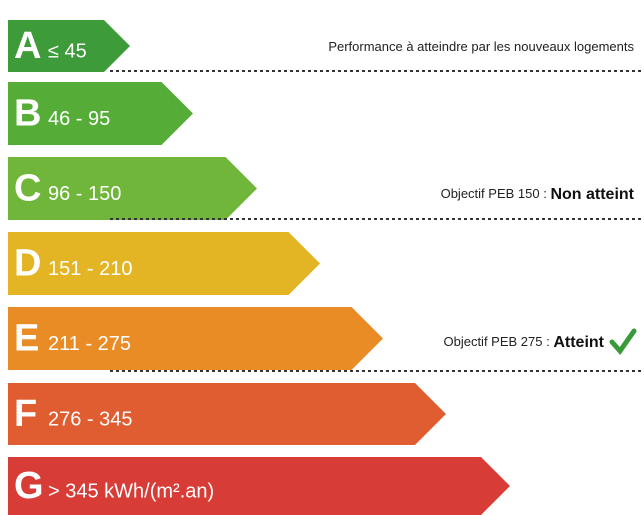 Image resolution: width=644 pixels, height=515 pixels. I want to click on annotation: Objectif PEB 150 : Non atteint, so click(538, 194).